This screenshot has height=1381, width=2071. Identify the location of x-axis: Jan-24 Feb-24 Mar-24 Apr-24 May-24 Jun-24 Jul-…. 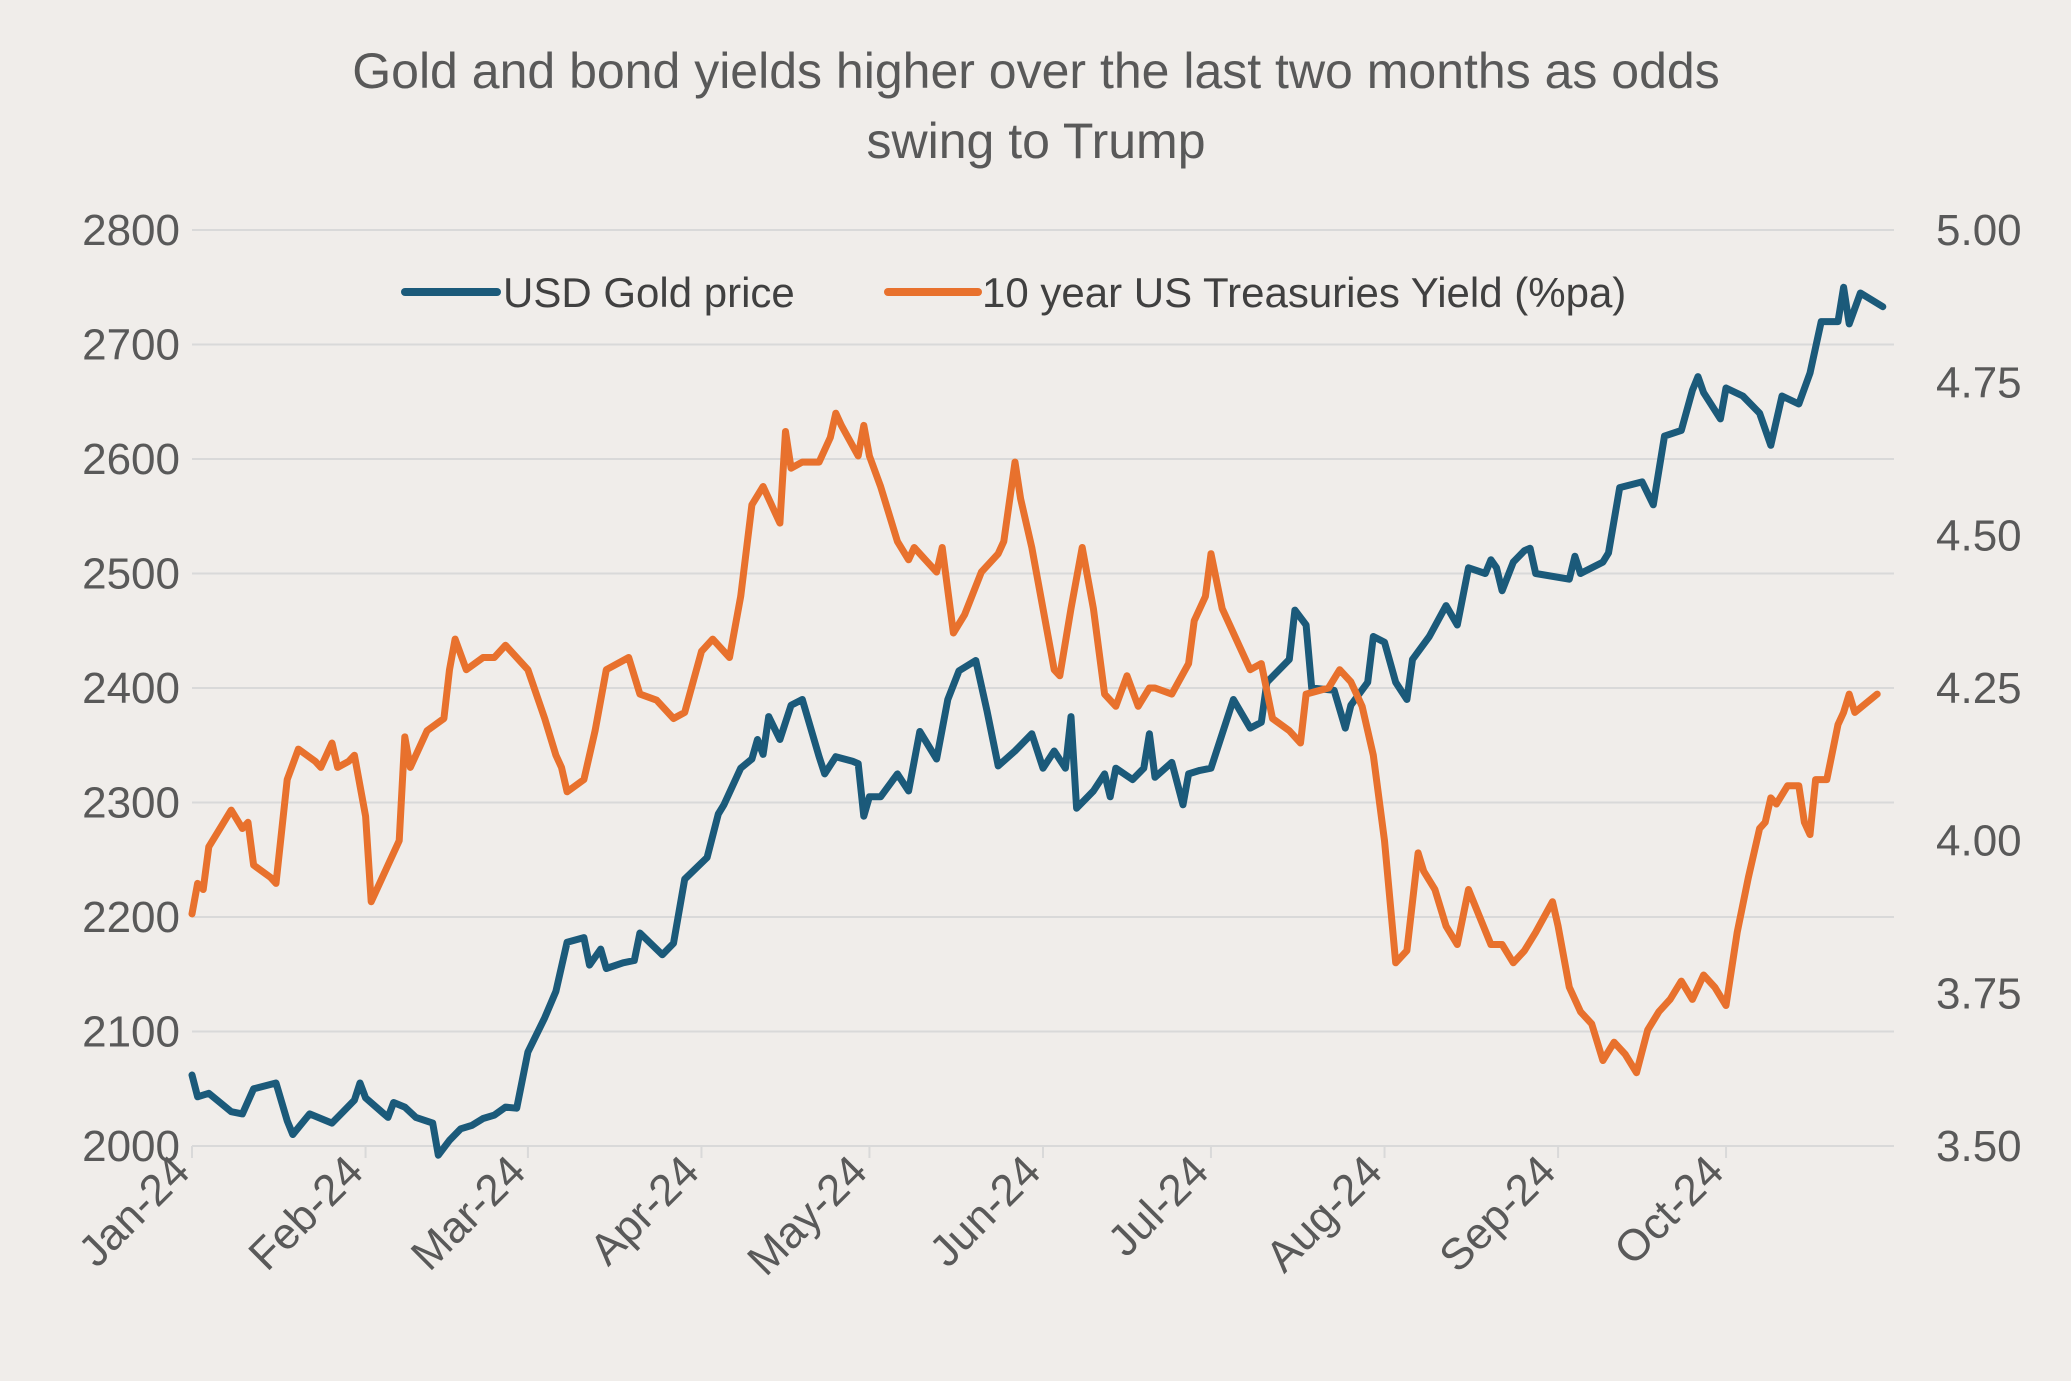
(901, 1215).